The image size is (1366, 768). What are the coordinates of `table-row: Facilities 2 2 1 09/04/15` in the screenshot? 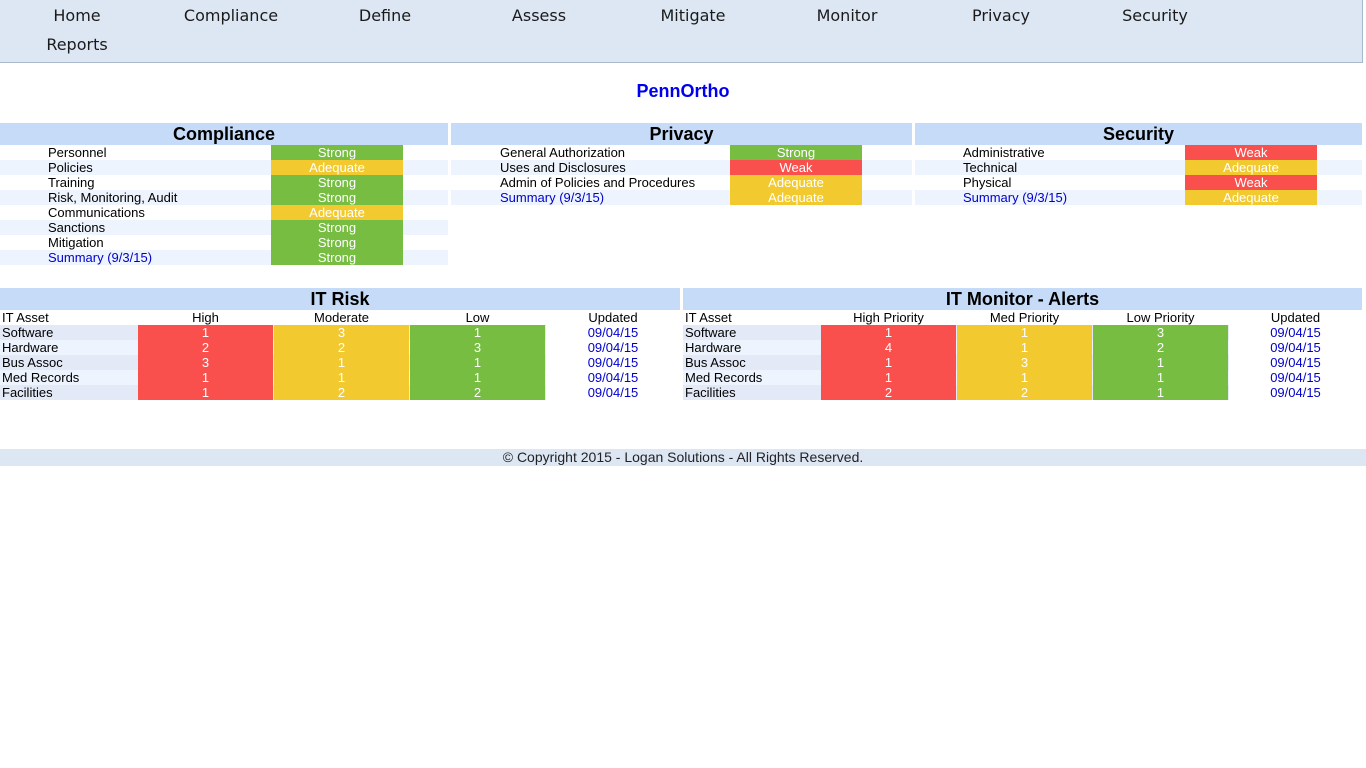 It's located at (1022, 392).